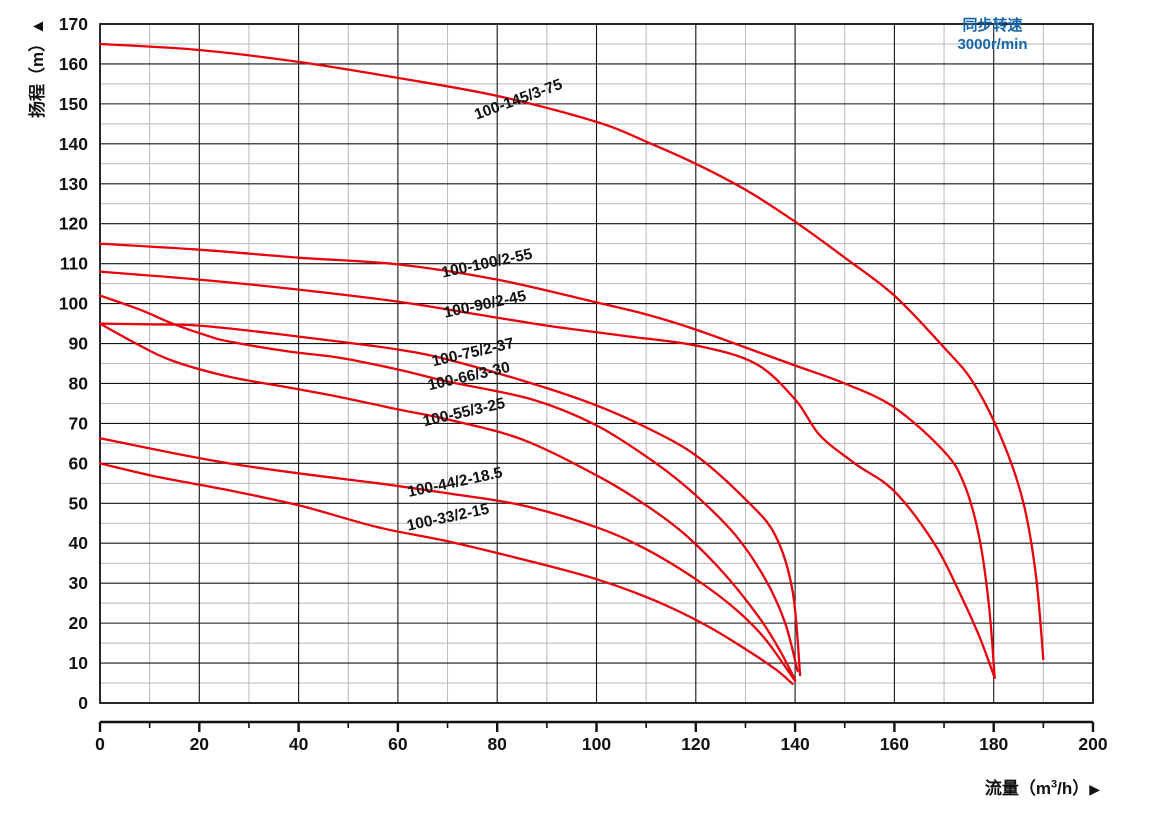  I want to click on up-arrow-icon: ▲, so click(37, 26).